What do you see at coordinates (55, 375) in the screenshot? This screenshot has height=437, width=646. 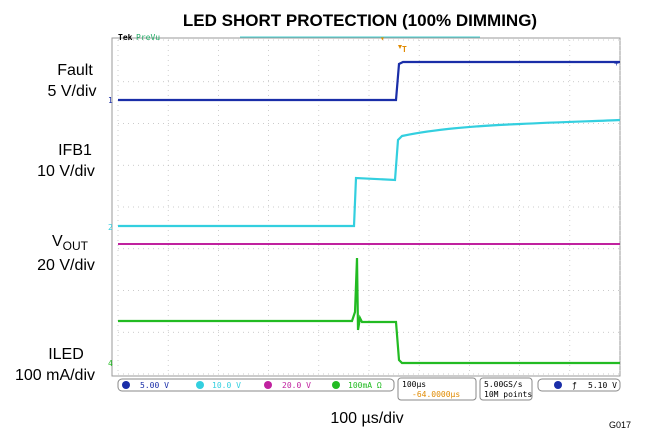 I see `ch-scale: 100 mA/div` at bounding box center [55, 375].